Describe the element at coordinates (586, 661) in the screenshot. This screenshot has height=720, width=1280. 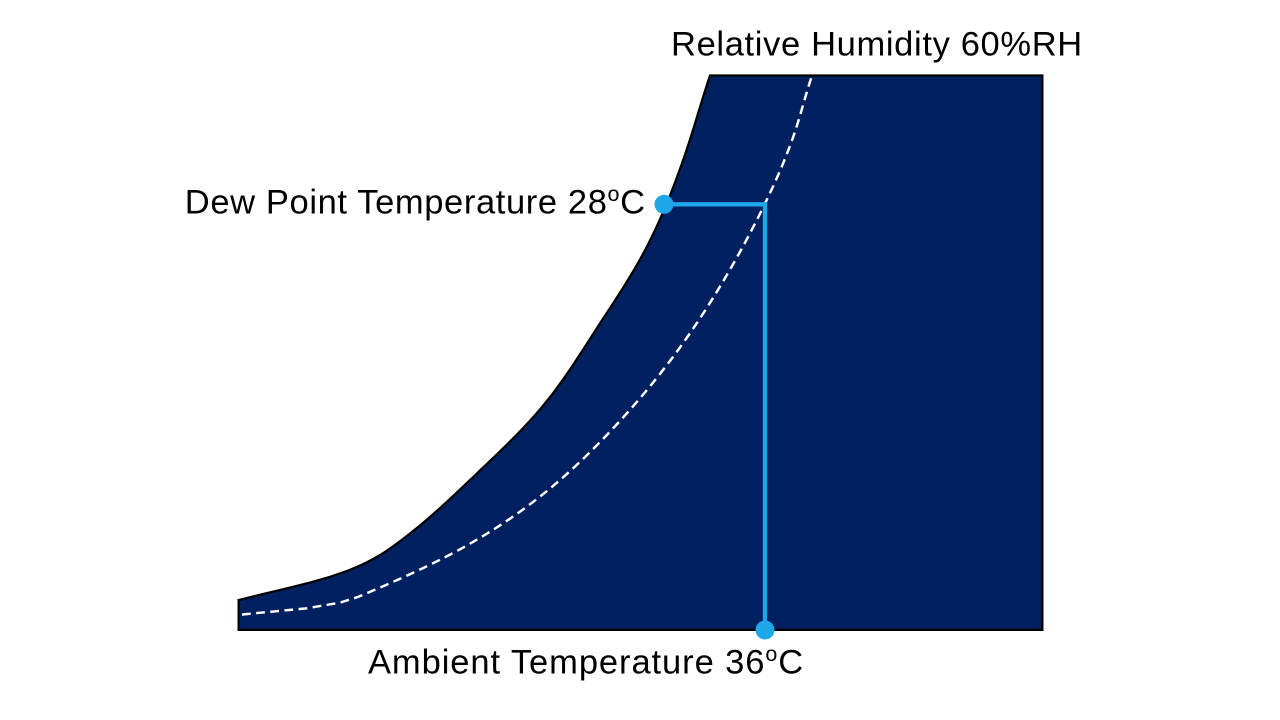
I see `svg-text: Ambient Temperature 36oC` at that location.